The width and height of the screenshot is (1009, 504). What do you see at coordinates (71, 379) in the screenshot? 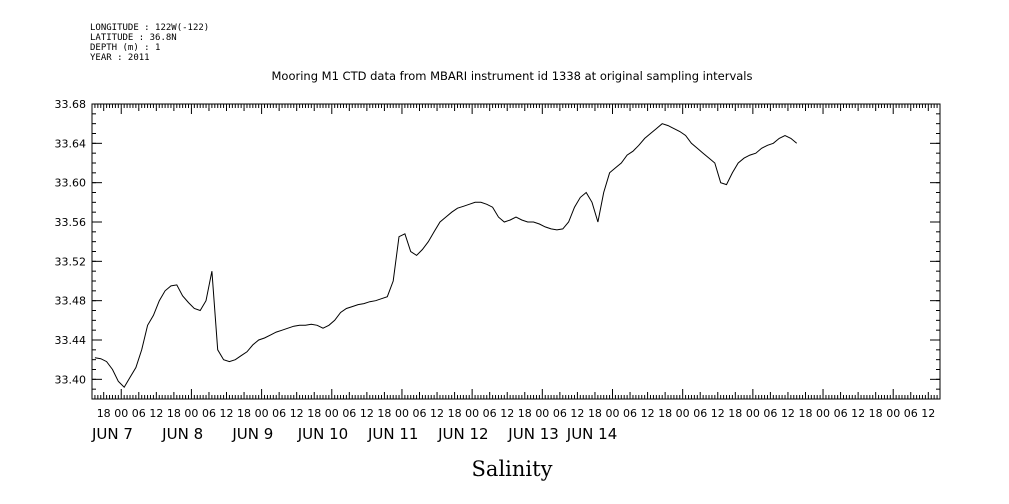
I see `y-tick-label: 33.40` at bounding box center [71, 379].